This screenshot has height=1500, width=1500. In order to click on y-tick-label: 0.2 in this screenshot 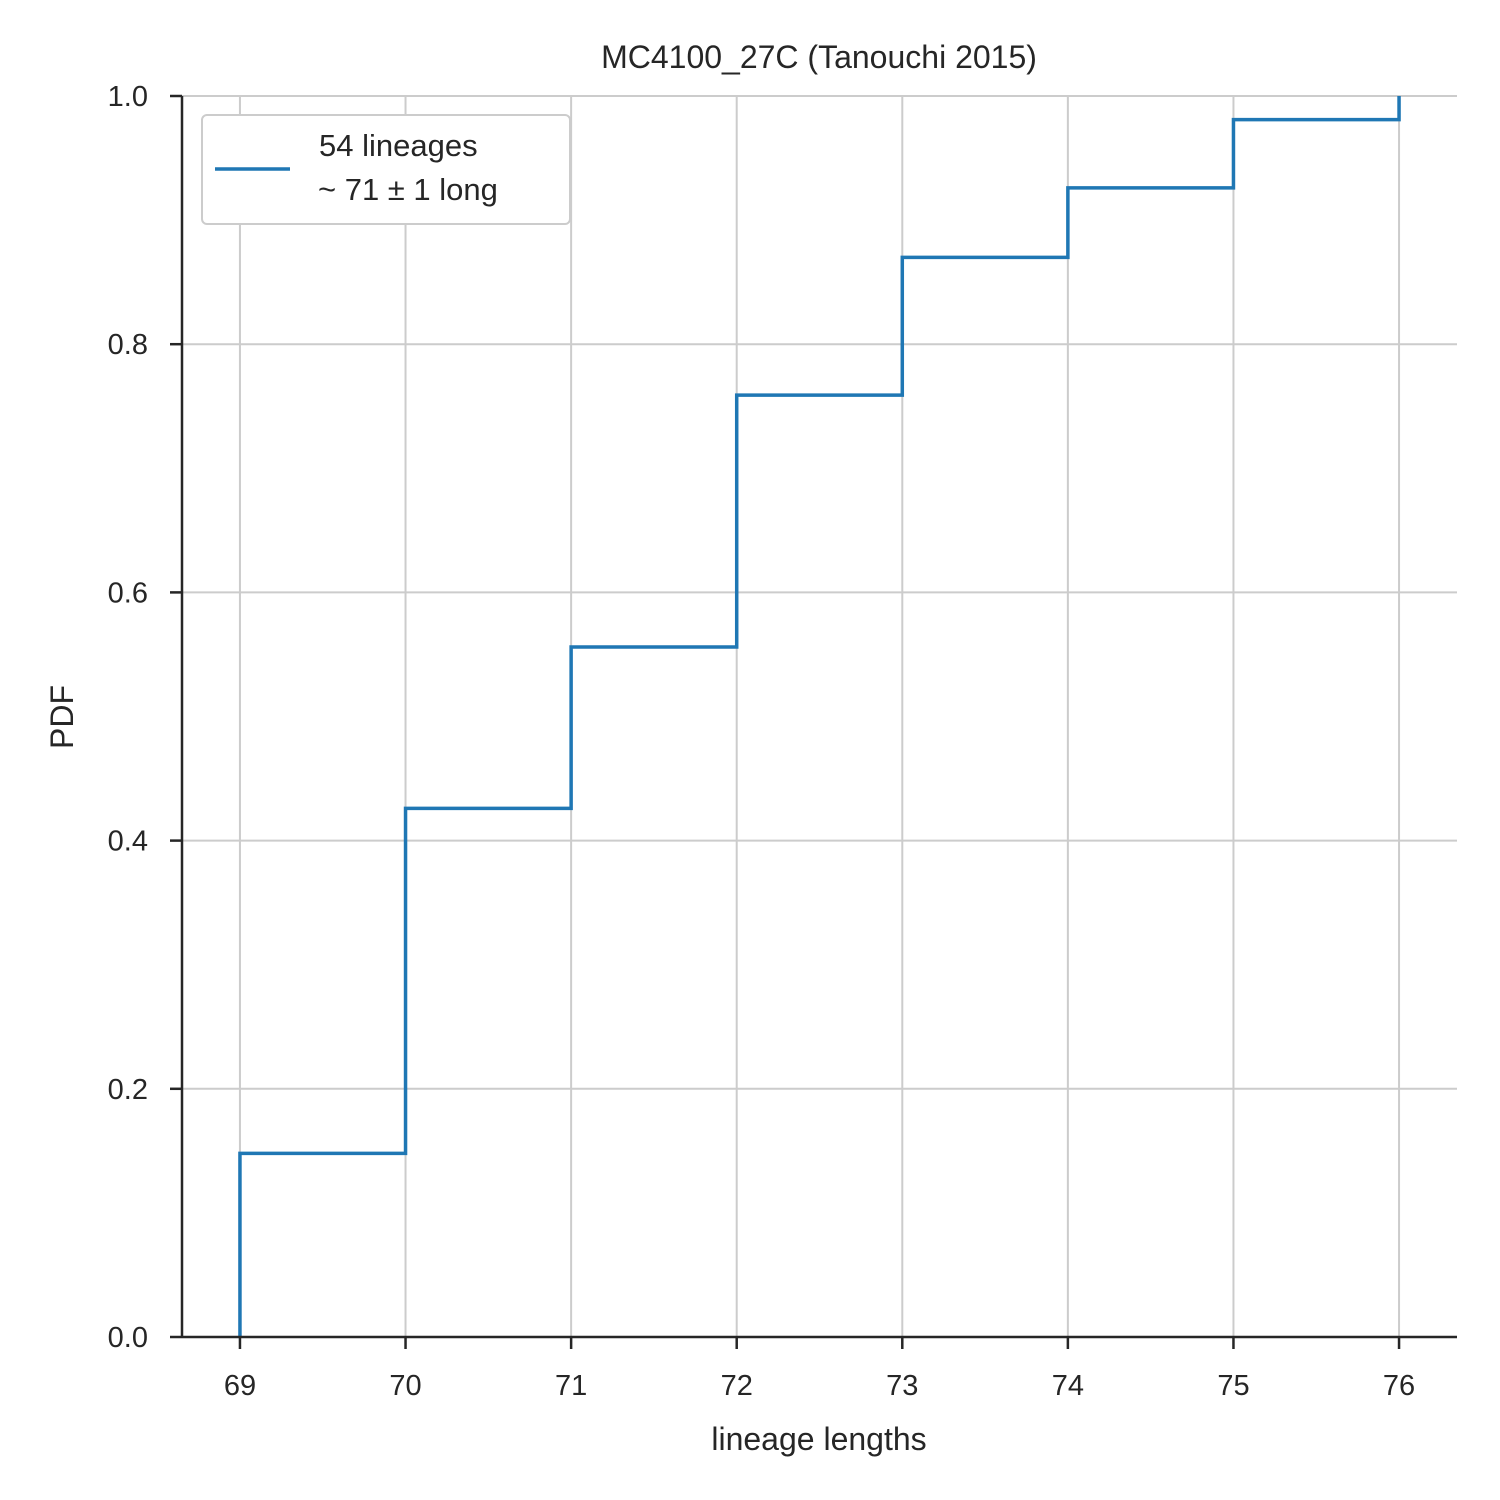, I will do `click(128, 1090)`.